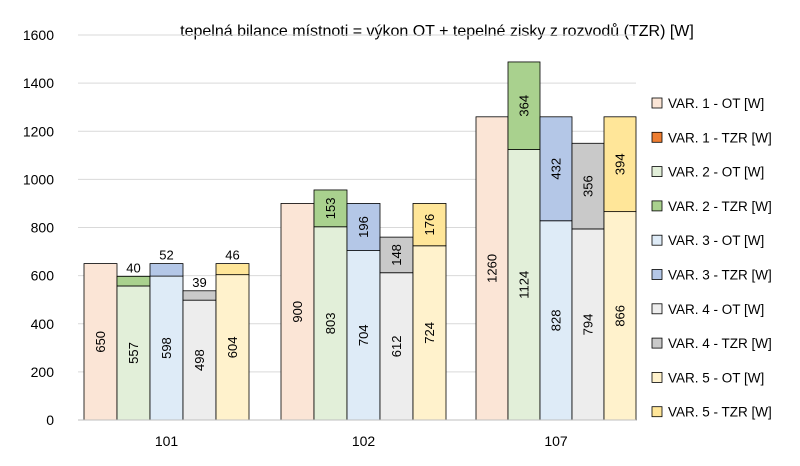 Image resolution: width=800 pixels, height=466 pixels. I want to click on legend-entry: VAR. 3 - TZR [W], so click(720, 275).